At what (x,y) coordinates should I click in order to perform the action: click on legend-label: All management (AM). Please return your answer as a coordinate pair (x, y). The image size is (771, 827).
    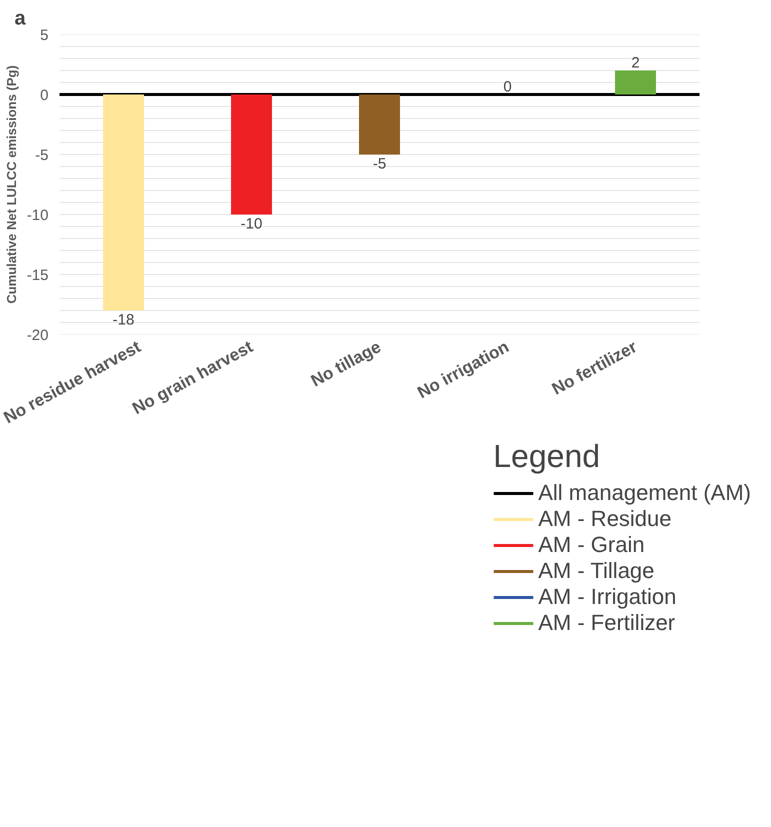
    Looking at the image, I should click on (644, 493).